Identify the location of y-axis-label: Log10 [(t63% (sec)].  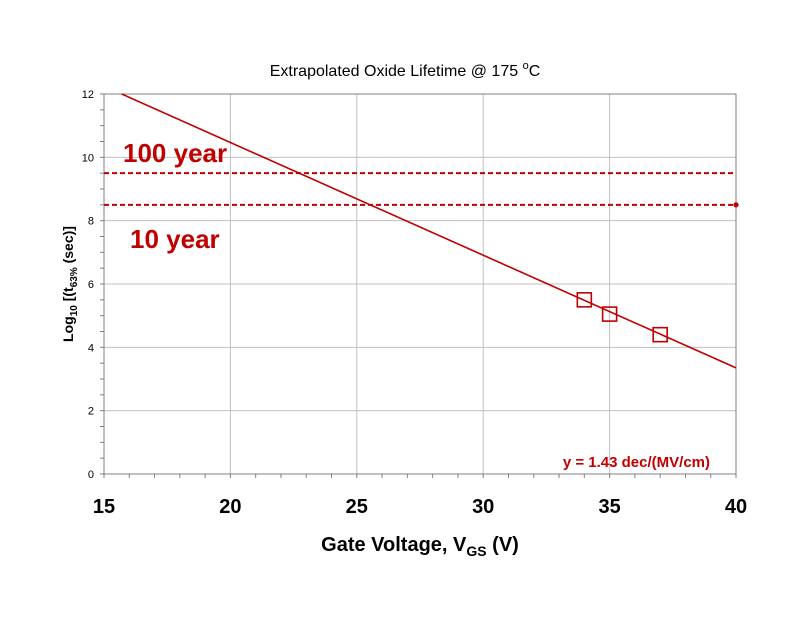
(70, 284).